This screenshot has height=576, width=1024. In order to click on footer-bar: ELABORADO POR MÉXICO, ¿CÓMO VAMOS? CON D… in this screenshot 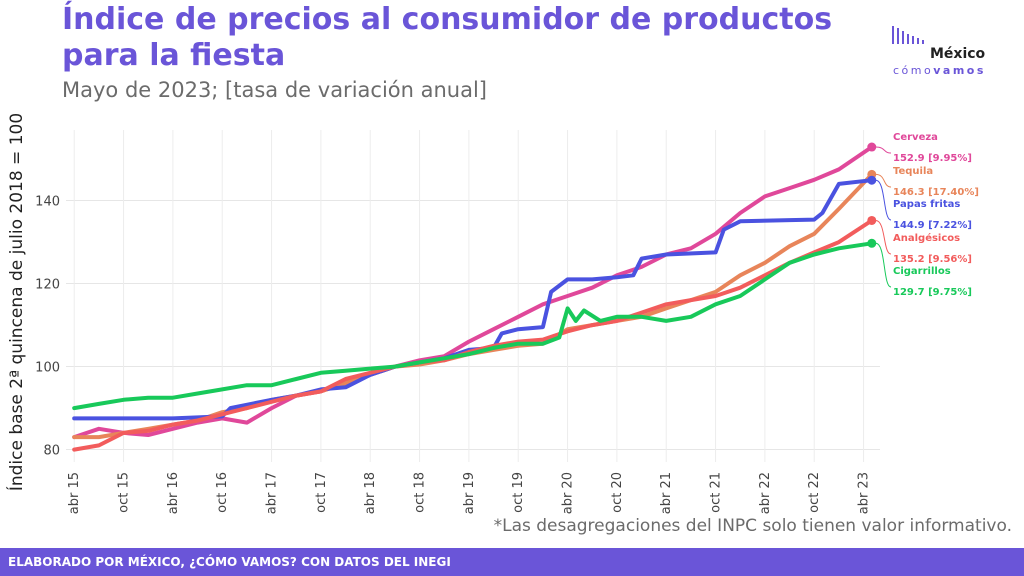, I will do `click(512, 562)`.